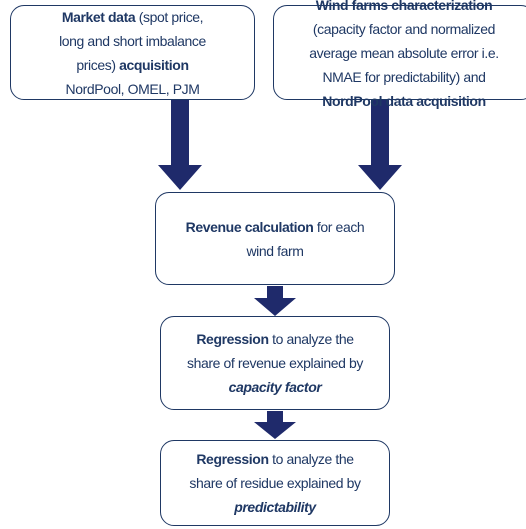 The height and width of the screenshot is (529, 526). I want to click on text-run: NordPool, OMEL, PJM, so click(132, 88).